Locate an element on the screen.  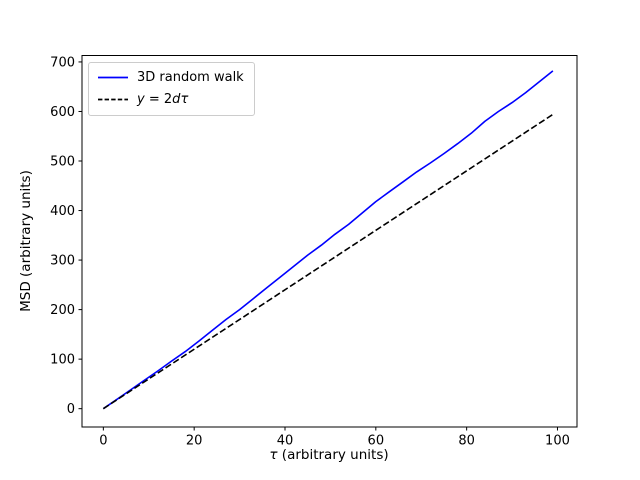
x-tick-label: 20 is located at coordinates (194, 441).